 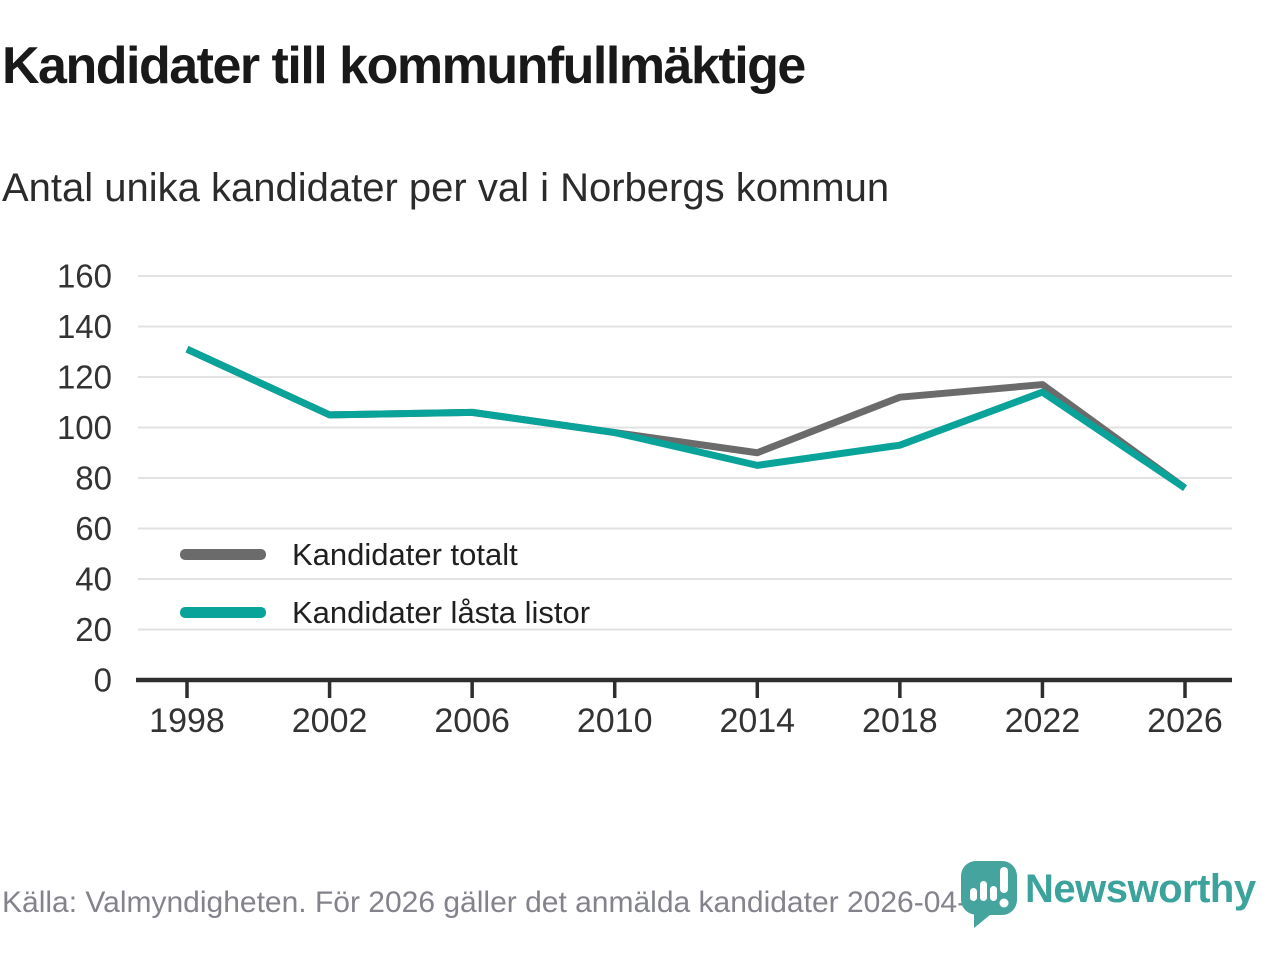 I want to click on x-tick-label: 2022, so click(x=1043, y=721).